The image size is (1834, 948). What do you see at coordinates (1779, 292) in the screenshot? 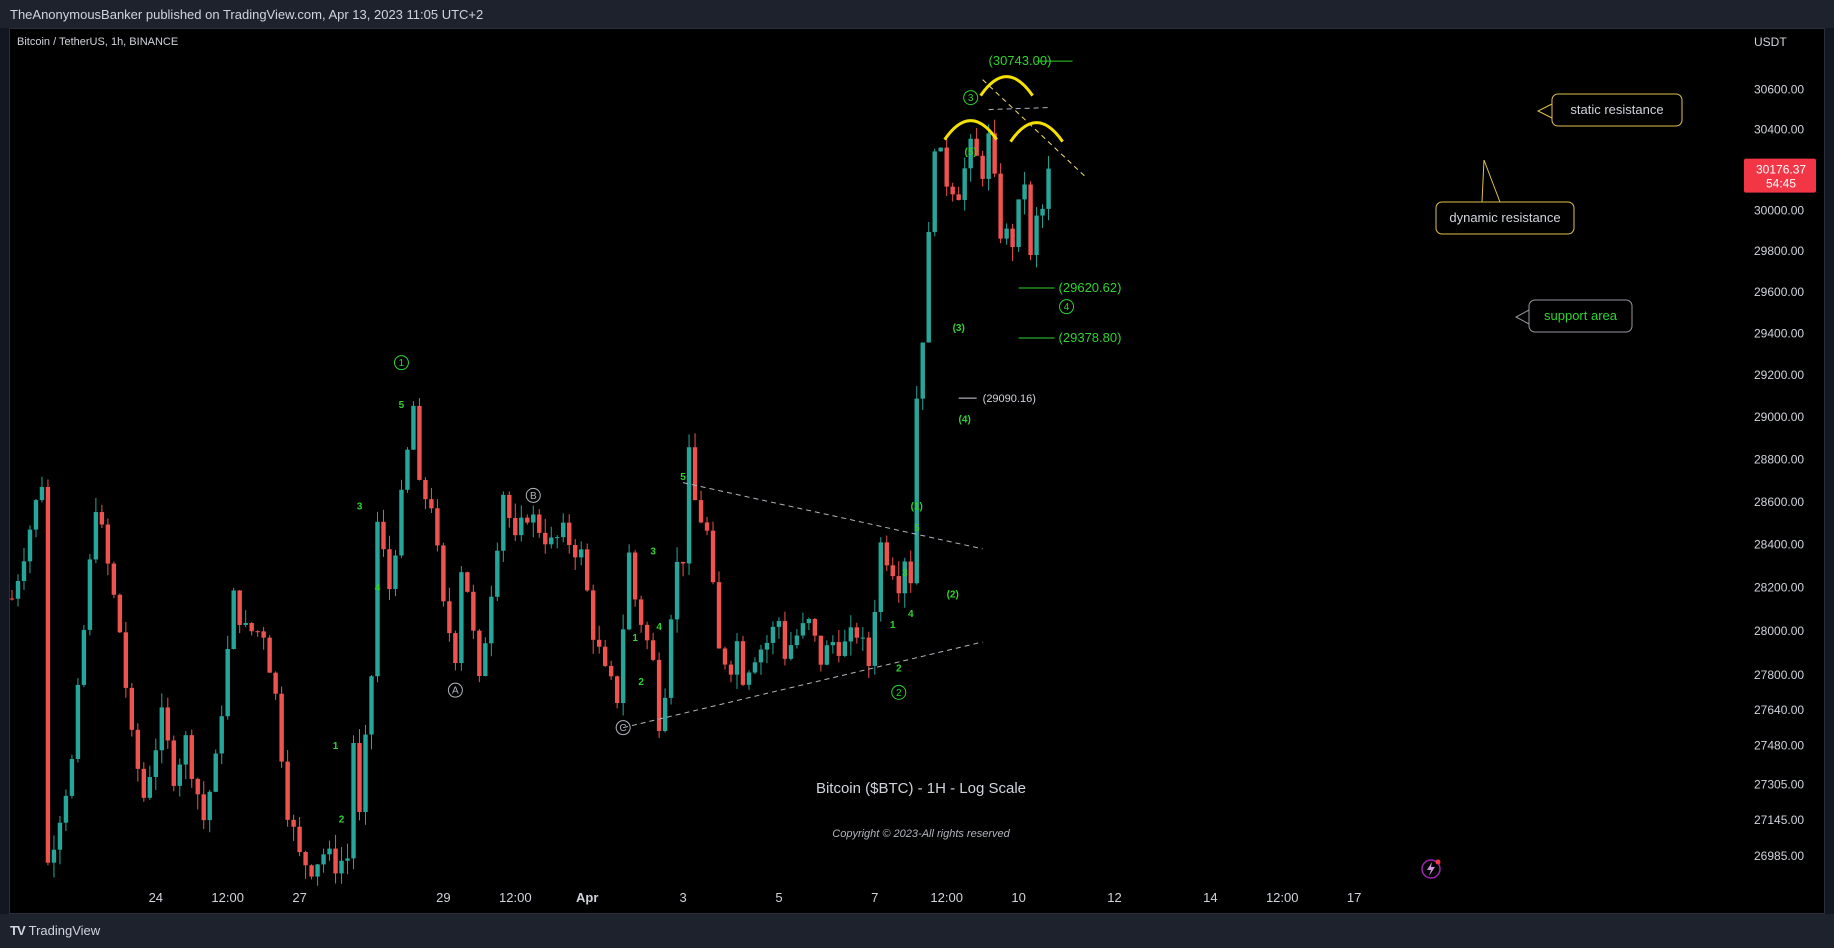
I see `price-tick-label: 29600.00` at bounding box center [1779, 292].